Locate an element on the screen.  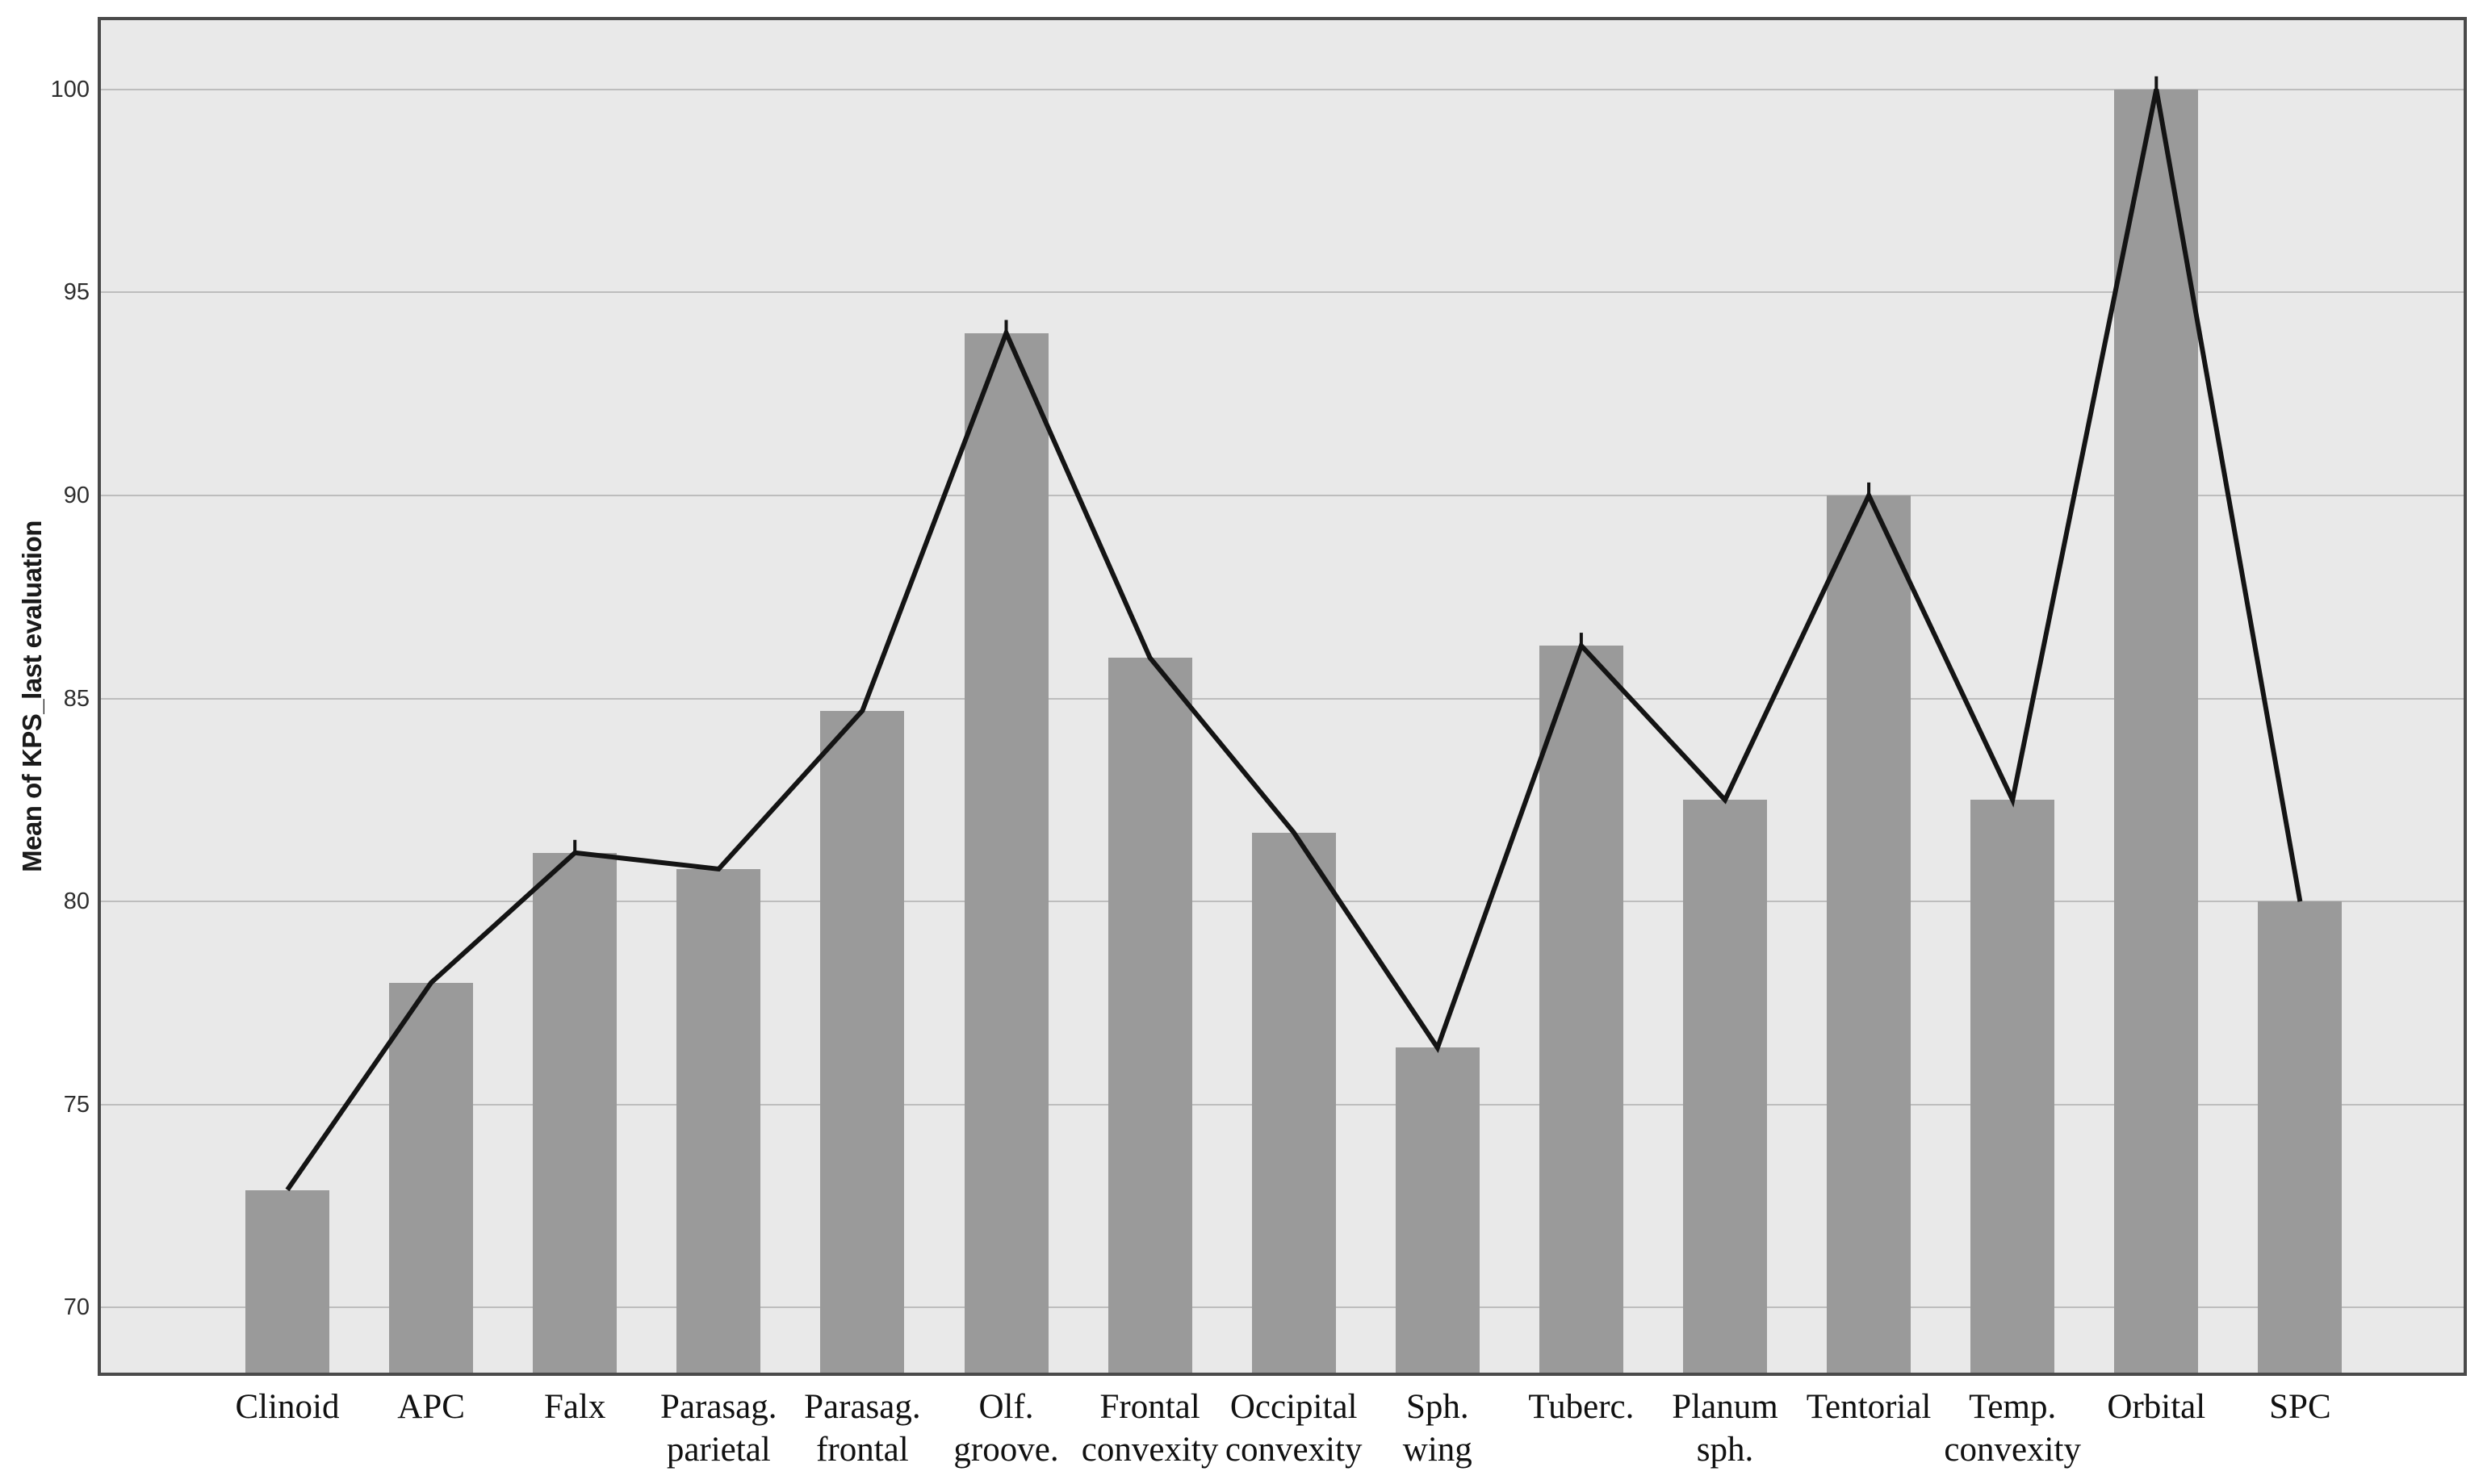
y-tick-label-75: 75 is located at coordinates (76, 1104).